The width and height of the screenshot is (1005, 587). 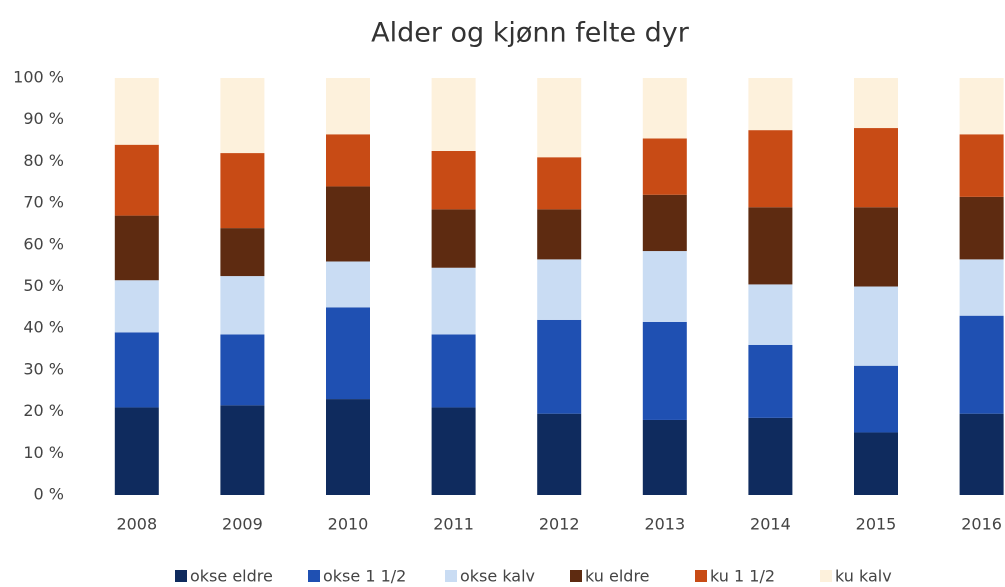 What do you see at coordinates (364, 576) in the screenshot?
I see `legend-label: okse 1 1/2` at bounding box center [364, 576].